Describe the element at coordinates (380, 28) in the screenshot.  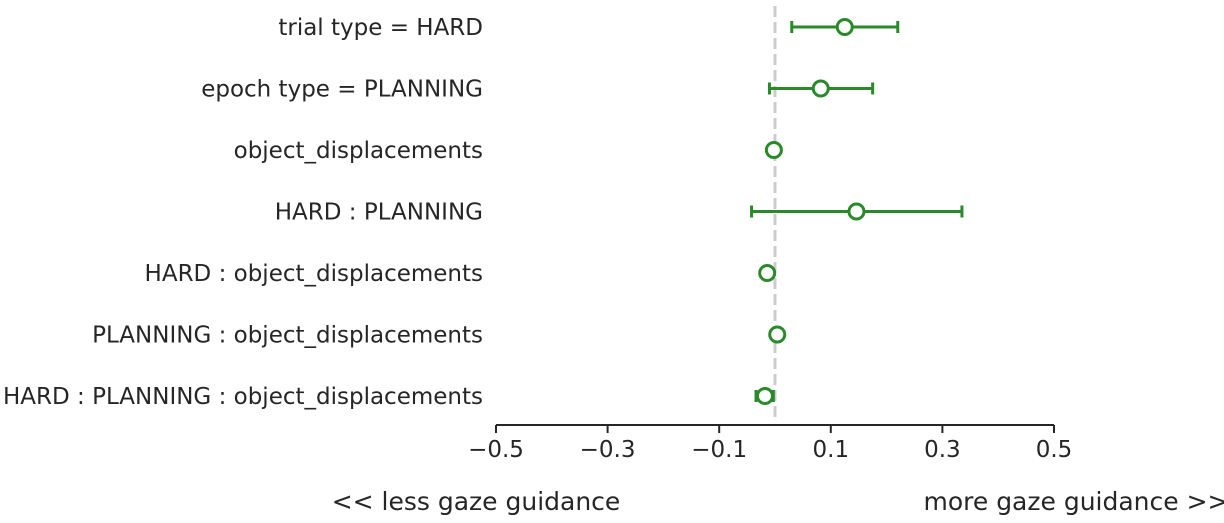
I see `row-label: trial type = HARD` at that location.